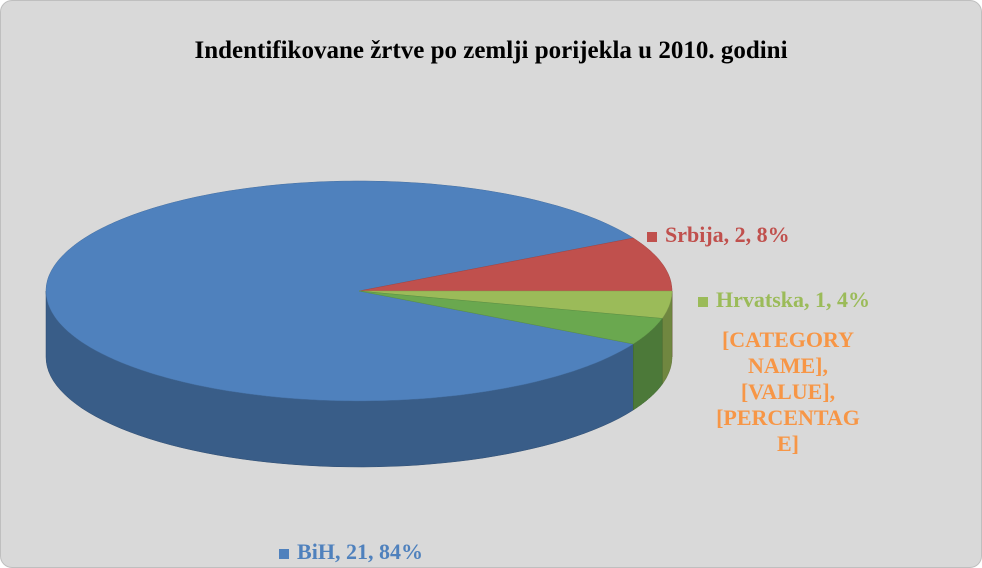 The image size is (982, 568). I want to click on data-label-text: BiH, 21, 84%, so click(360, 551).